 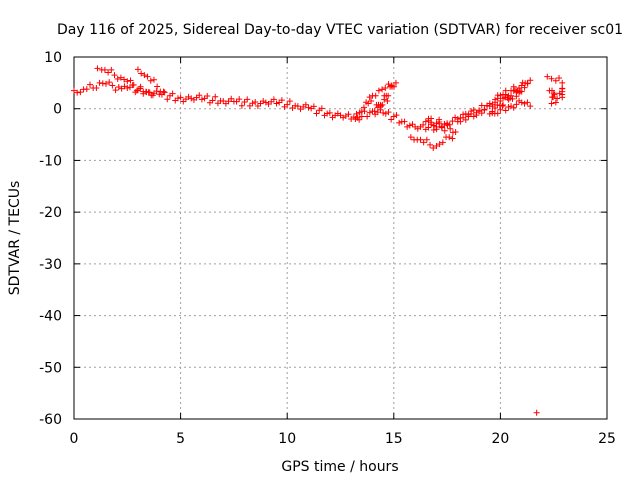 What do you see at coordinates (50, 420) in the screenshot?
I see `y-tick-label: -60` at bounding box center [50, 420].